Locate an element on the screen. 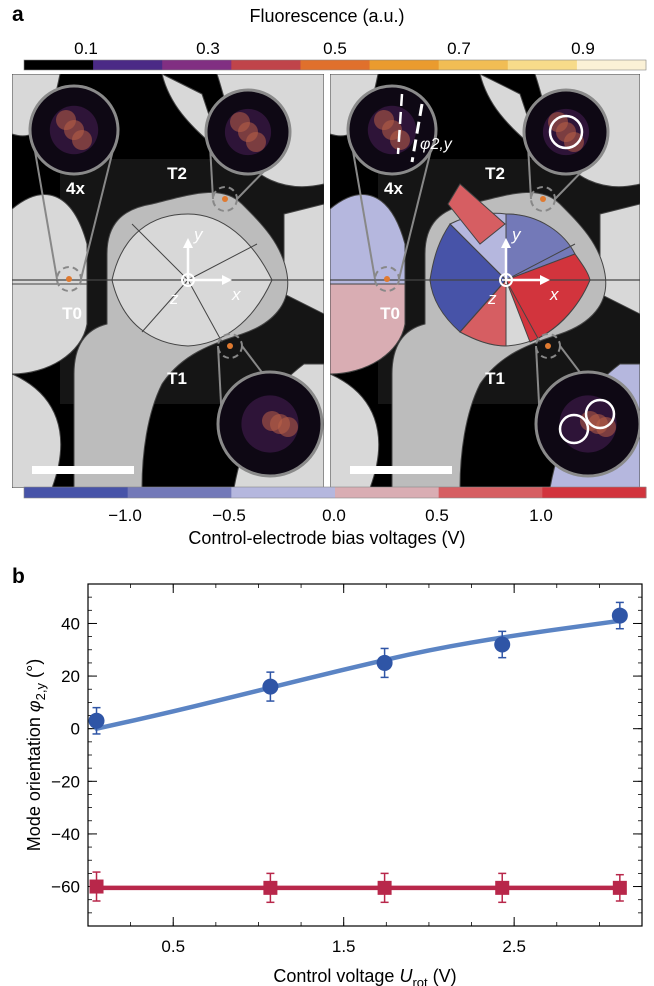 This screenshot has height=986, width=654. fluorescence-tick-label: 0.7 is located at coordinates (459, 48).